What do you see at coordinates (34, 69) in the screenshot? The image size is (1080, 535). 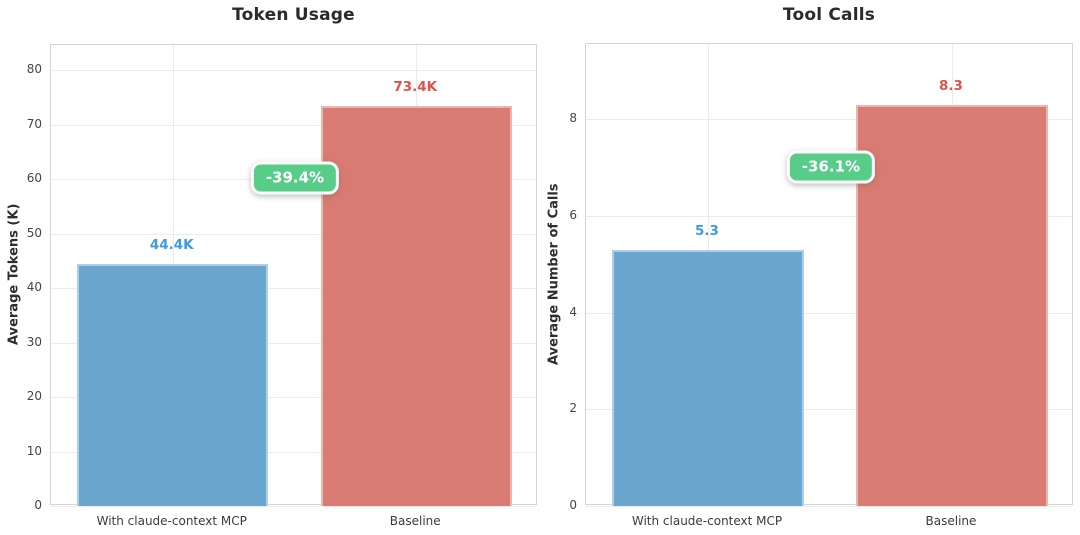 I see `y-tick-label: 80` at bounding box center [34, 69].